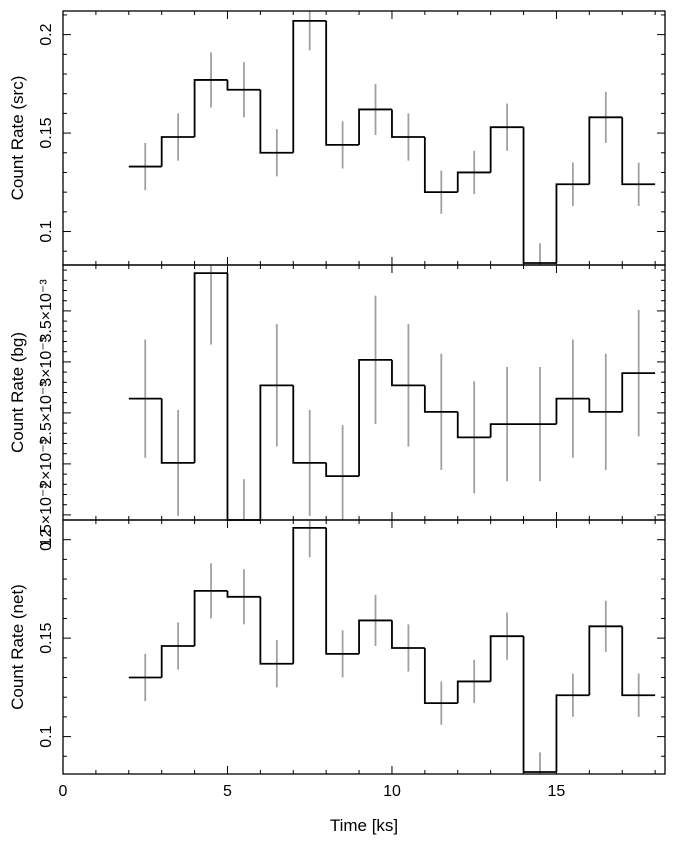 The width and height of the screenshot is (676, 846). Describe the element at coordinates (17, 138) in the screenshot. I see `y-axis-label-src: Count Rate (src)` at that location.